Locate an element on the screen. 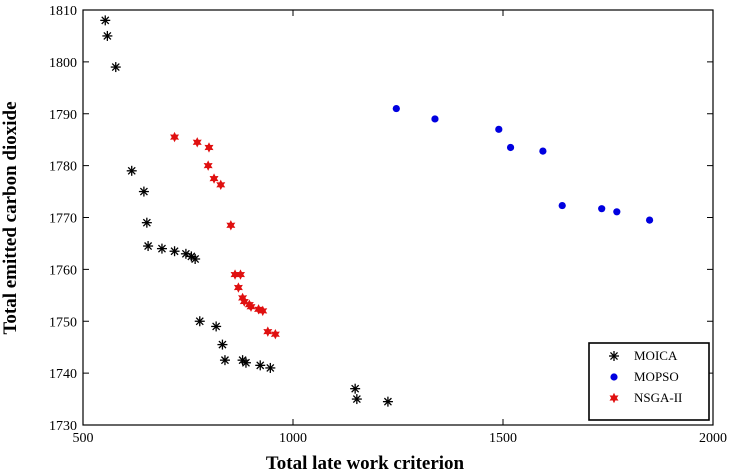  x-tick-label: 500 is located at coordinates (83, 438).